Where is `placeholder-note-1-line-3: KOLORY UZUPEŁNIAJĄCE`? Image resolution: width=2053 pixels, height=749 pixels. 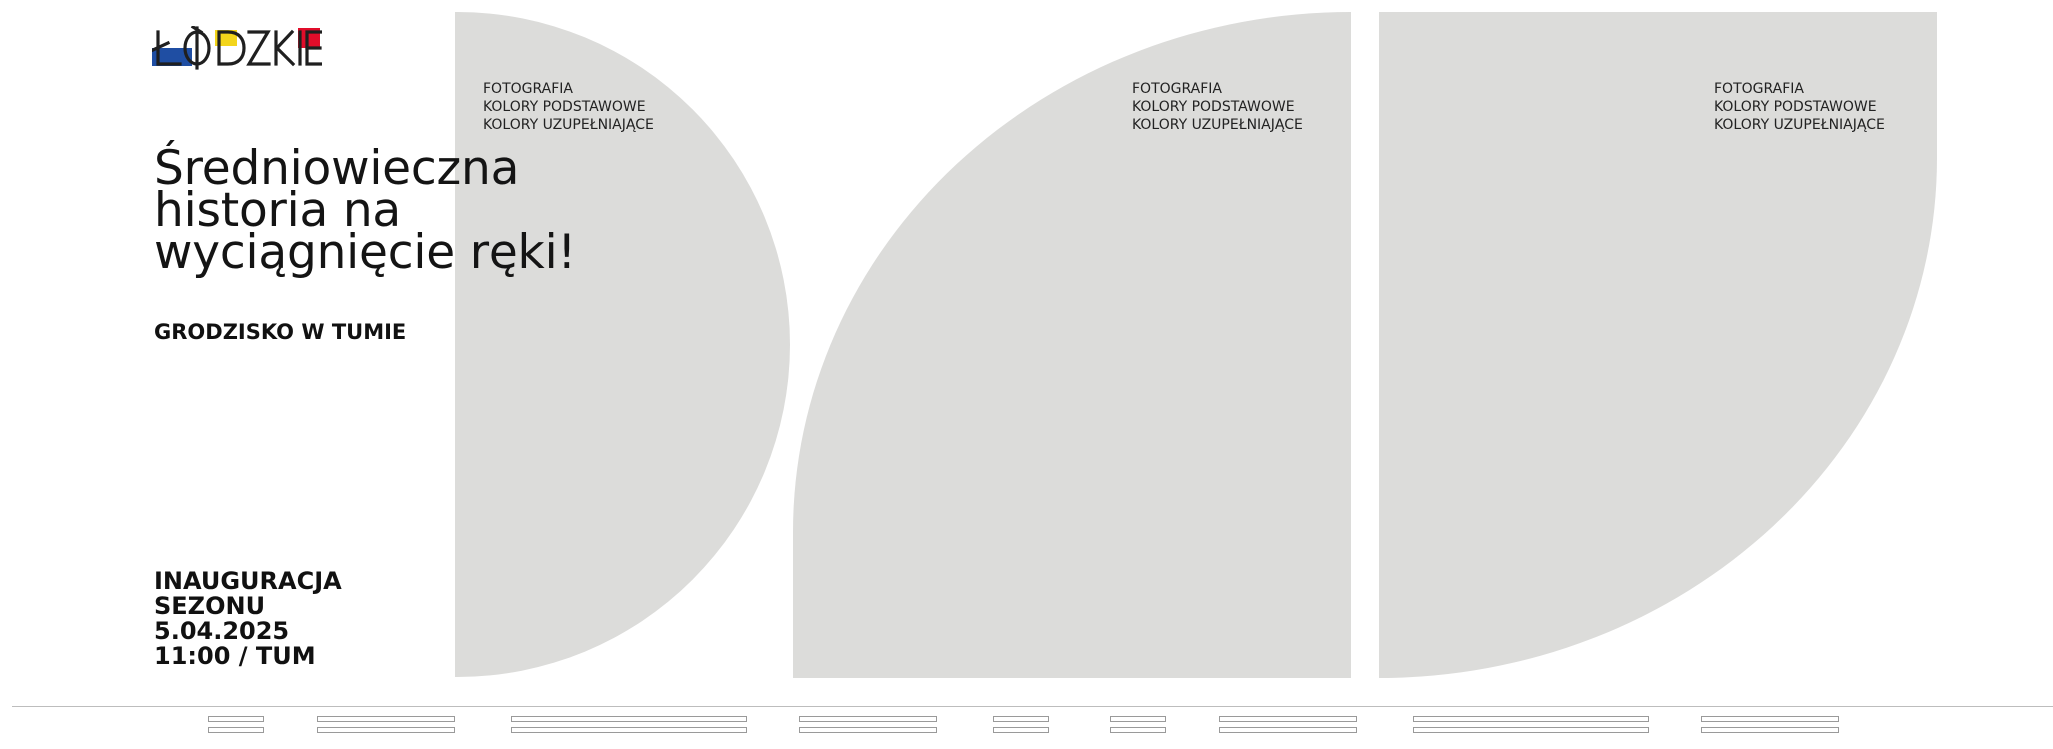
placeholder-note-1-line-3: KOLORY UZUPEŁNIAJĄCE is located at coordinates (568, 125).